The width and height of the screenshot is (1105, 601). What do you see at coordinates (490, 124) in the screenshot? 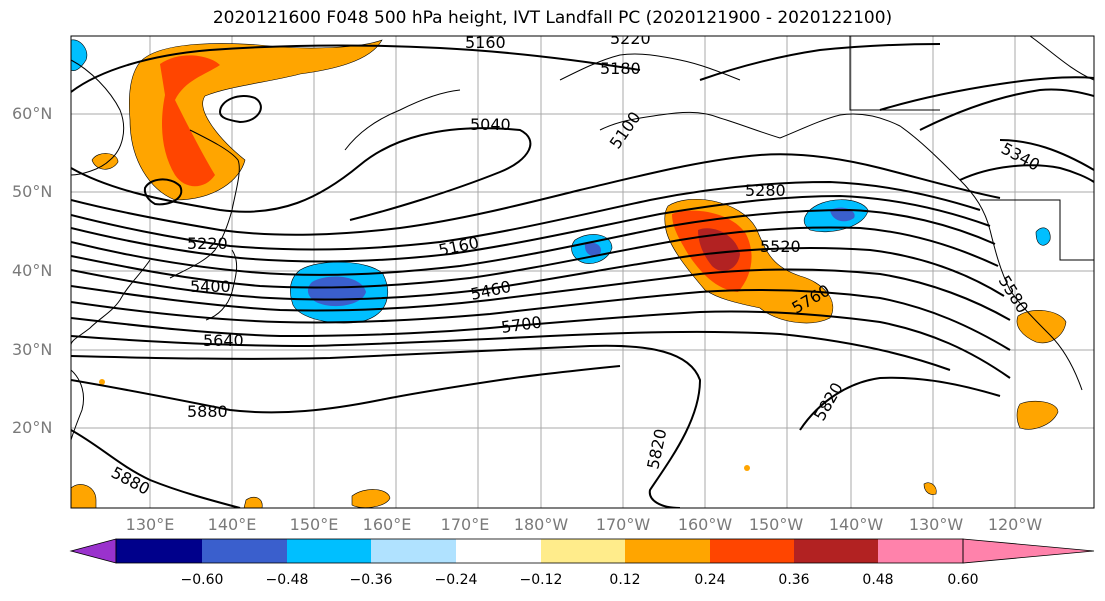
I see `contour-label: 5040` at bounding box center [490, 124].